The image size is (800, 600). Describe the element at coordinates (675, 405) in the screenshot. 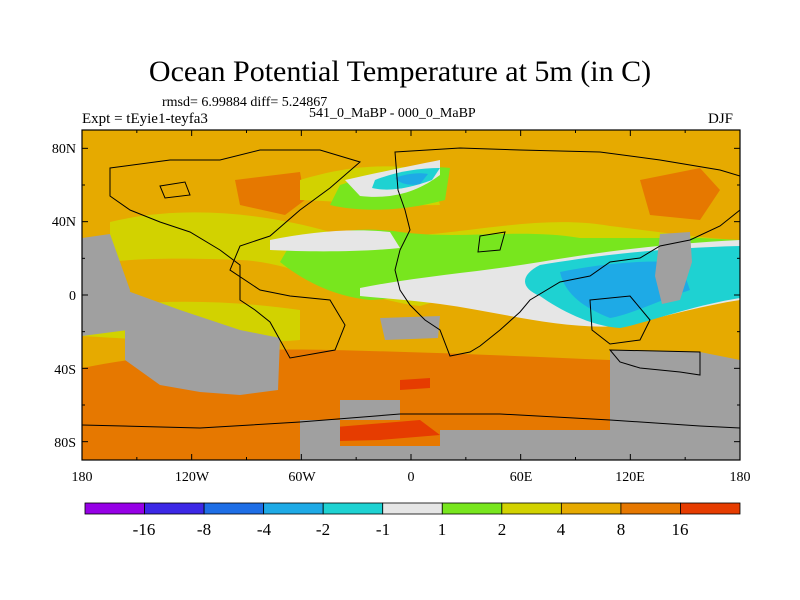

I see `land-australia` at that location.